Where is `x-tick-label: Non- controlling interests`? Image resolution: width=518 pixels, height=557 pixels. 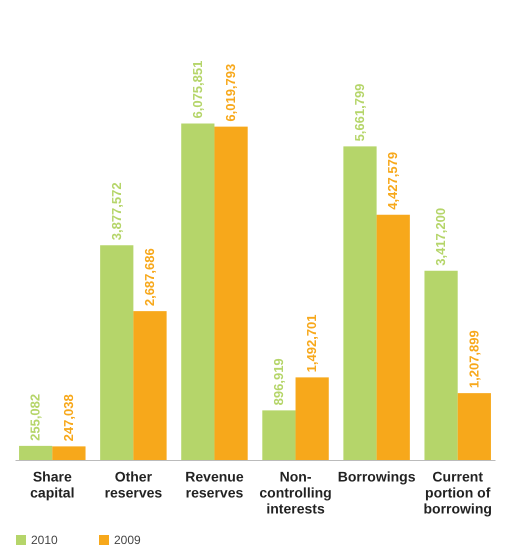 x-tick-label: Non- controlling interests is located at coordinates (295, 492).